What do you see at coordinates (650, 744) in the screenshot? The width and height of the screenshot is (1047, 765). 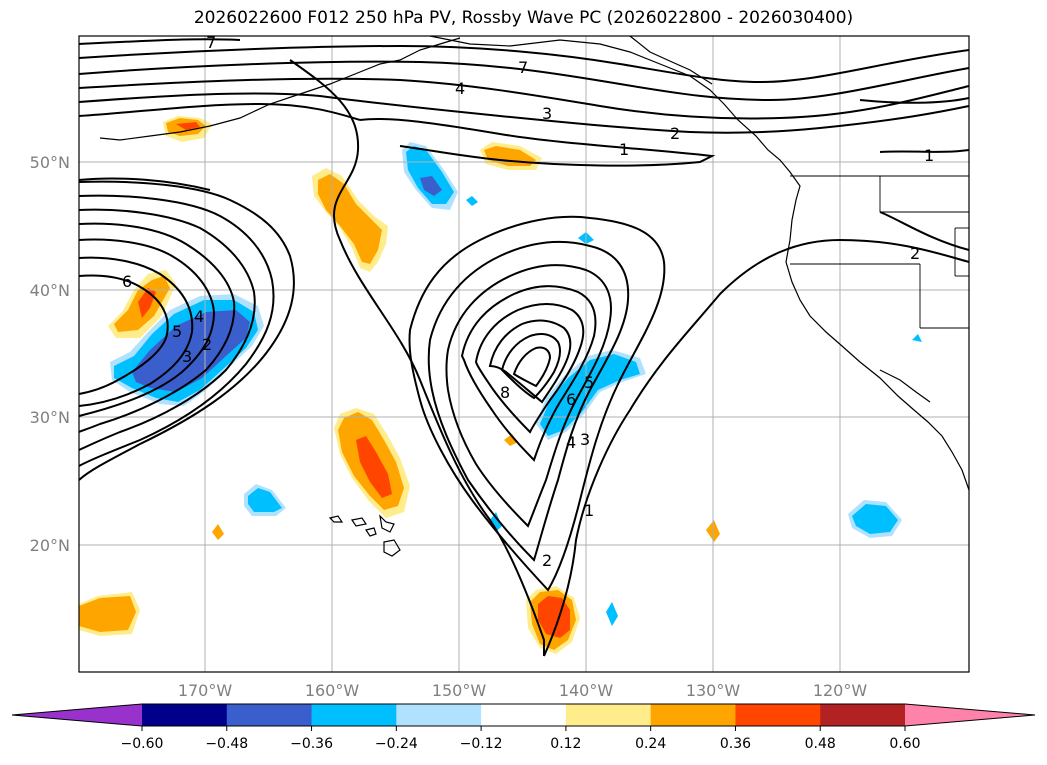 I see `colorbar-tick-label: 0.24` at bounding box center [650, 744].